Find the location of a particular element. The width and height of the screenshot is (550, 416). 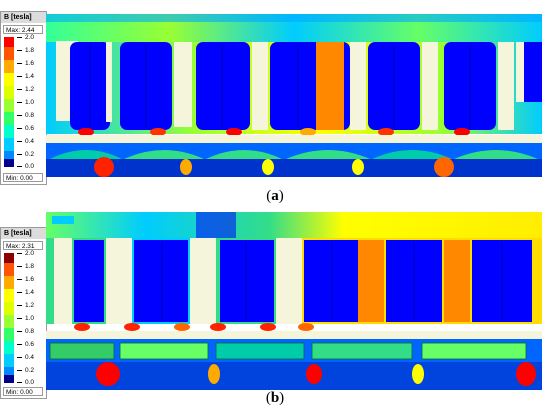

panel-label: a is located at coordinates (275, 196).